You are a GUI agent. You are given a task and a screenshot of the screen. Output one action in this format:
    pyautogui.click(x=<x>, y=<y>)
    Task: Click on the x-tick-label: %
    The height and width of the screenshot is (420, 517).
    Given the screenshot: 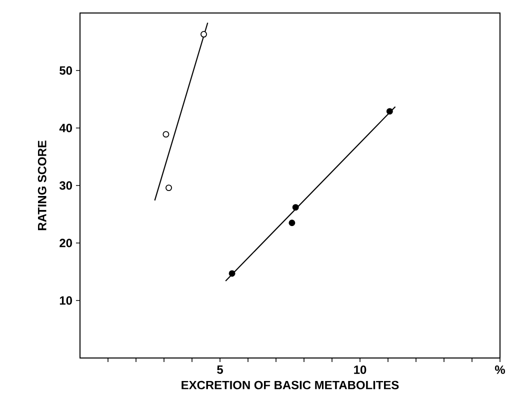 What is the action you would take?
    pyautogui.click(x=499, y=370)
    